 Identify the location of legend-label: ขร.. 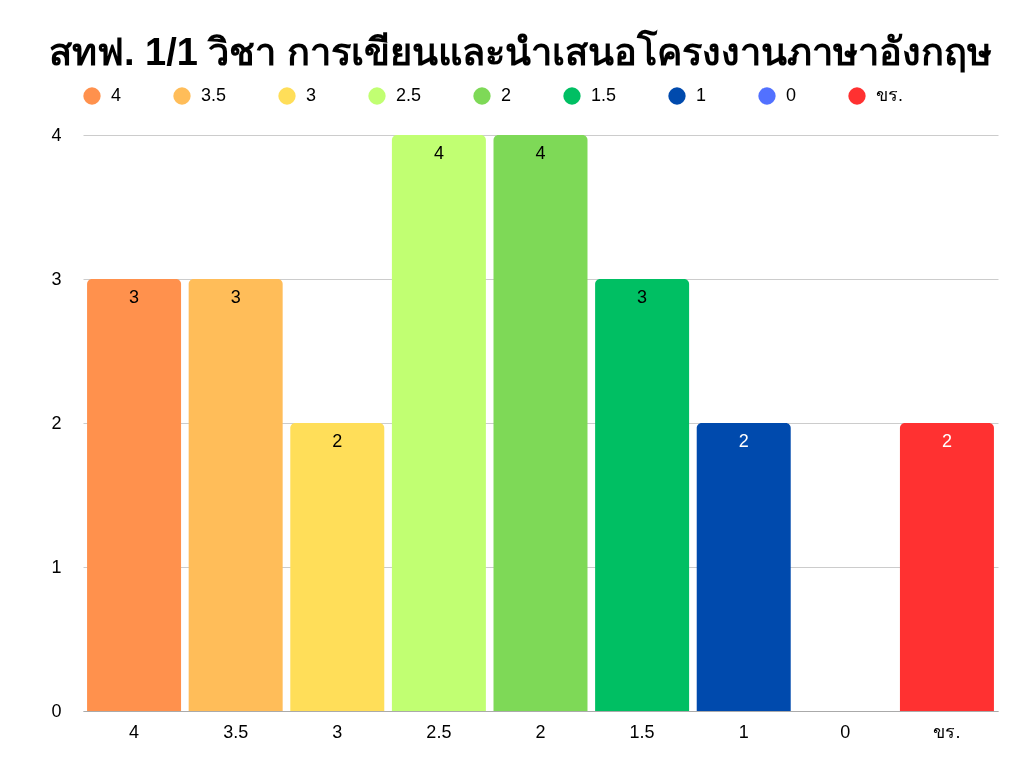
(890, 95).